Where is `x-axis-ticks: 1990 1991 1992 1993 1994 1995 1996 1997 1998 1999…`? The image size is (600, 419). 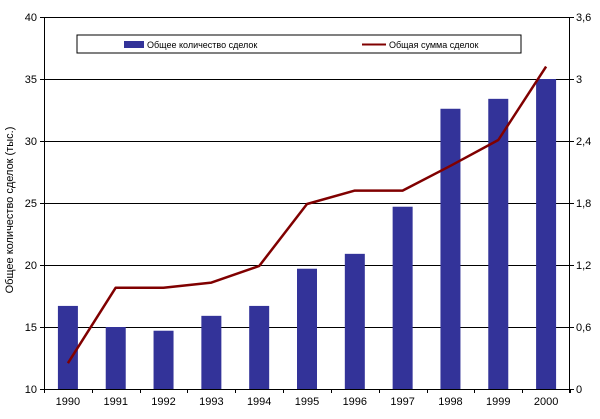 x-axis-ticks: 1990 1991 1992 1993 1994 1995 1996 1997 1998 1999… is located at coordinates (307, 402).